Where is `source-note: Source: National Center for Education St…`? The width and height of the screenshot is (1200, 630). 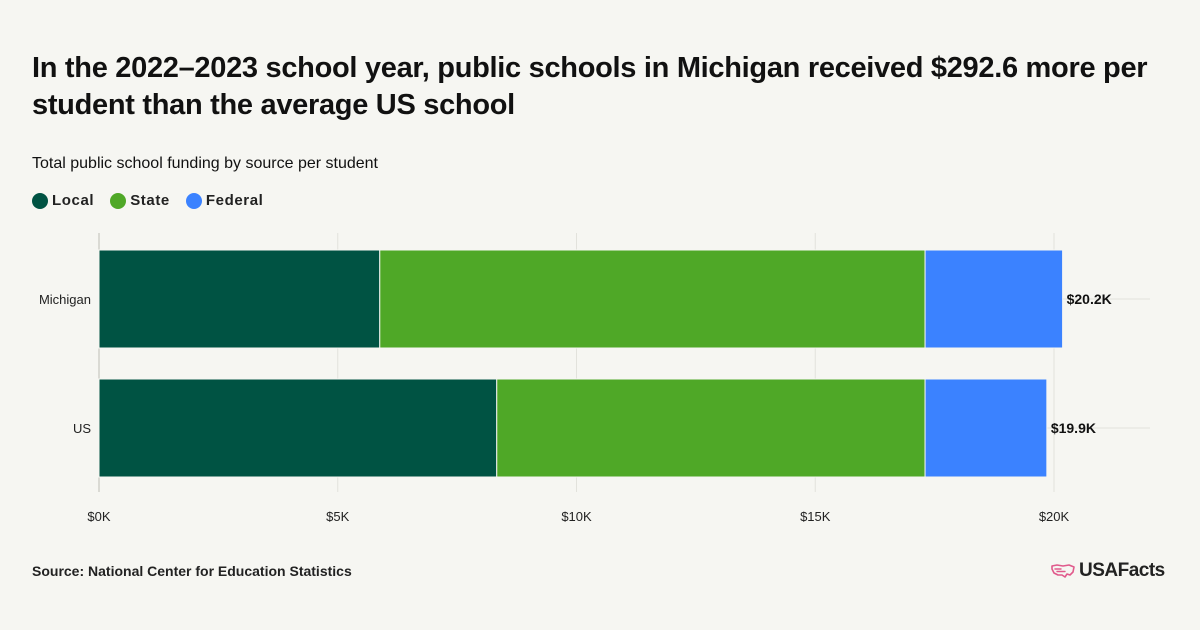 source-note: Source: National Center for Education St… is located at coordinates (192, 571).